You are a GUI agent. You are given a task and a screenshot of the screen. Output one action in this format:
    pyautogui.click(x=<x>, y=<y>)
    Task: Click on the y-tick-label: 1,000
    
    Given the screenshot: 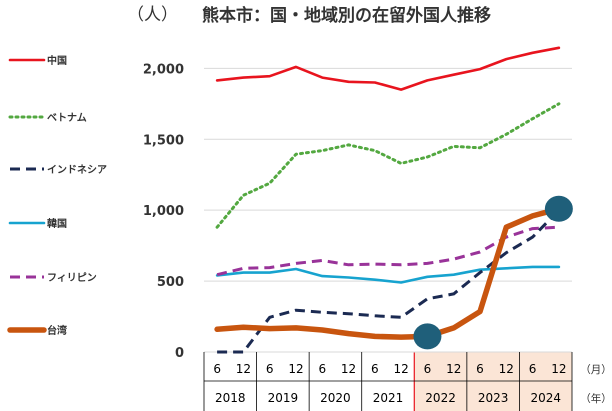 What is the action you would take?
    pyautogui.click(x=163, y=211)
    